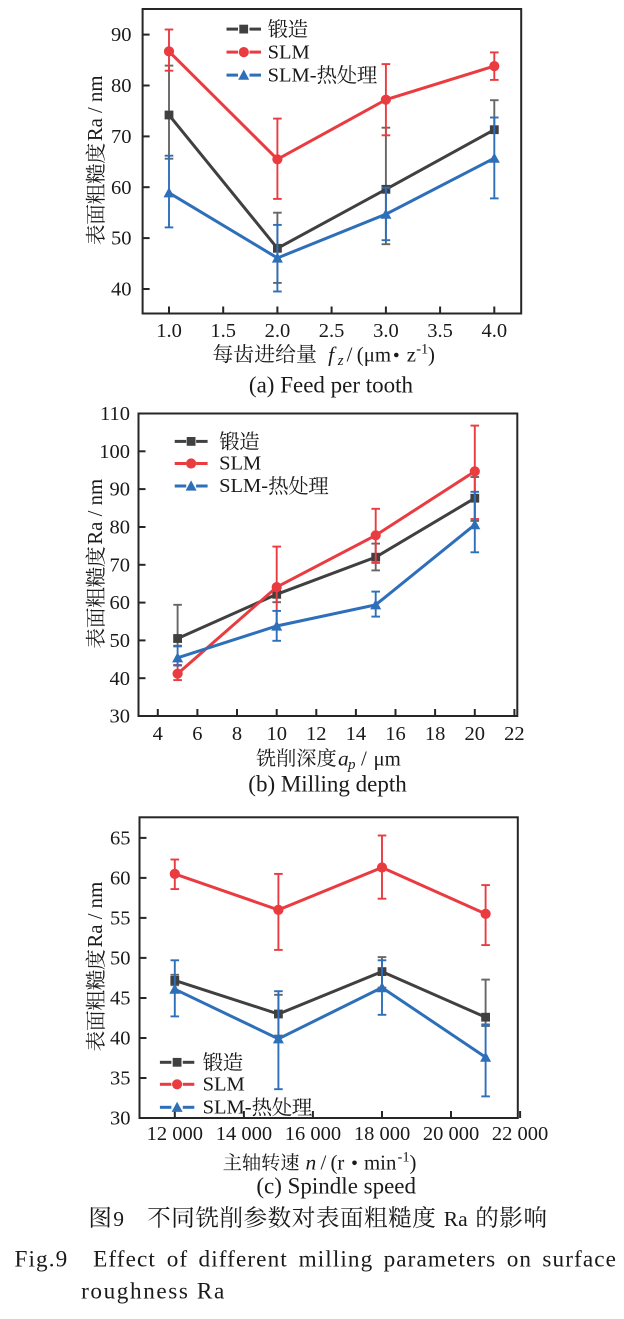 The height and width of the screenshot is (1319, 624). Describe the element at coordinates (440, 331) in the screenshot. I see `svg-text: 3.5` at that location.